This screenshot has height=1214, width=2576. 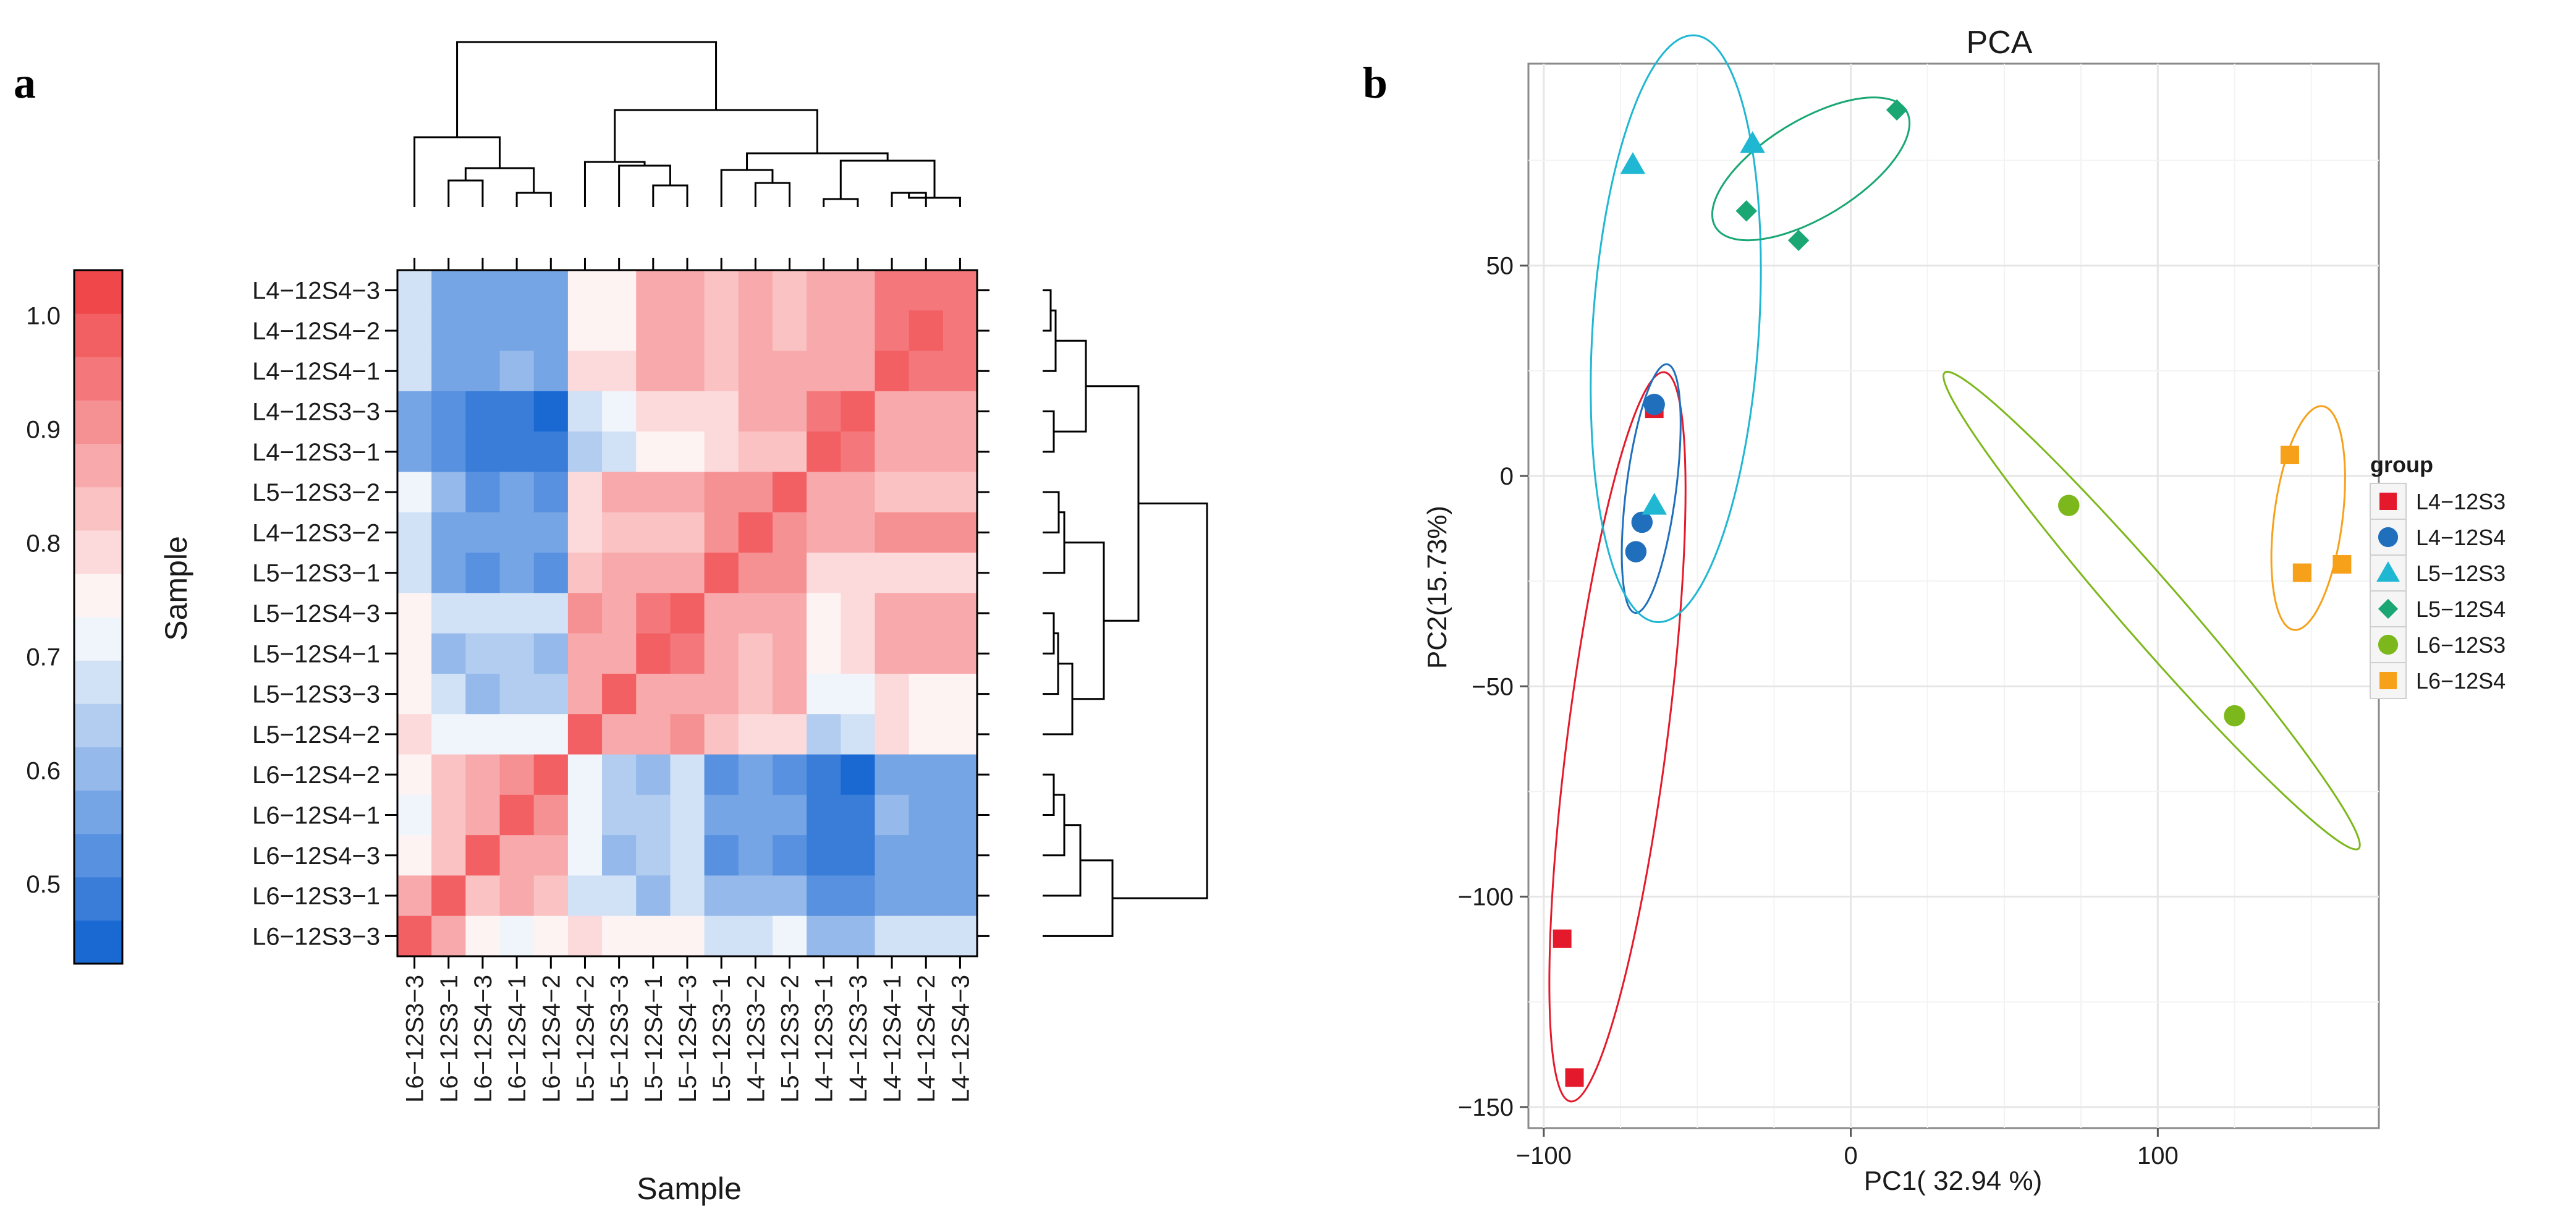 I want to click on pca-ellipse, so click(x=1651, y=489).